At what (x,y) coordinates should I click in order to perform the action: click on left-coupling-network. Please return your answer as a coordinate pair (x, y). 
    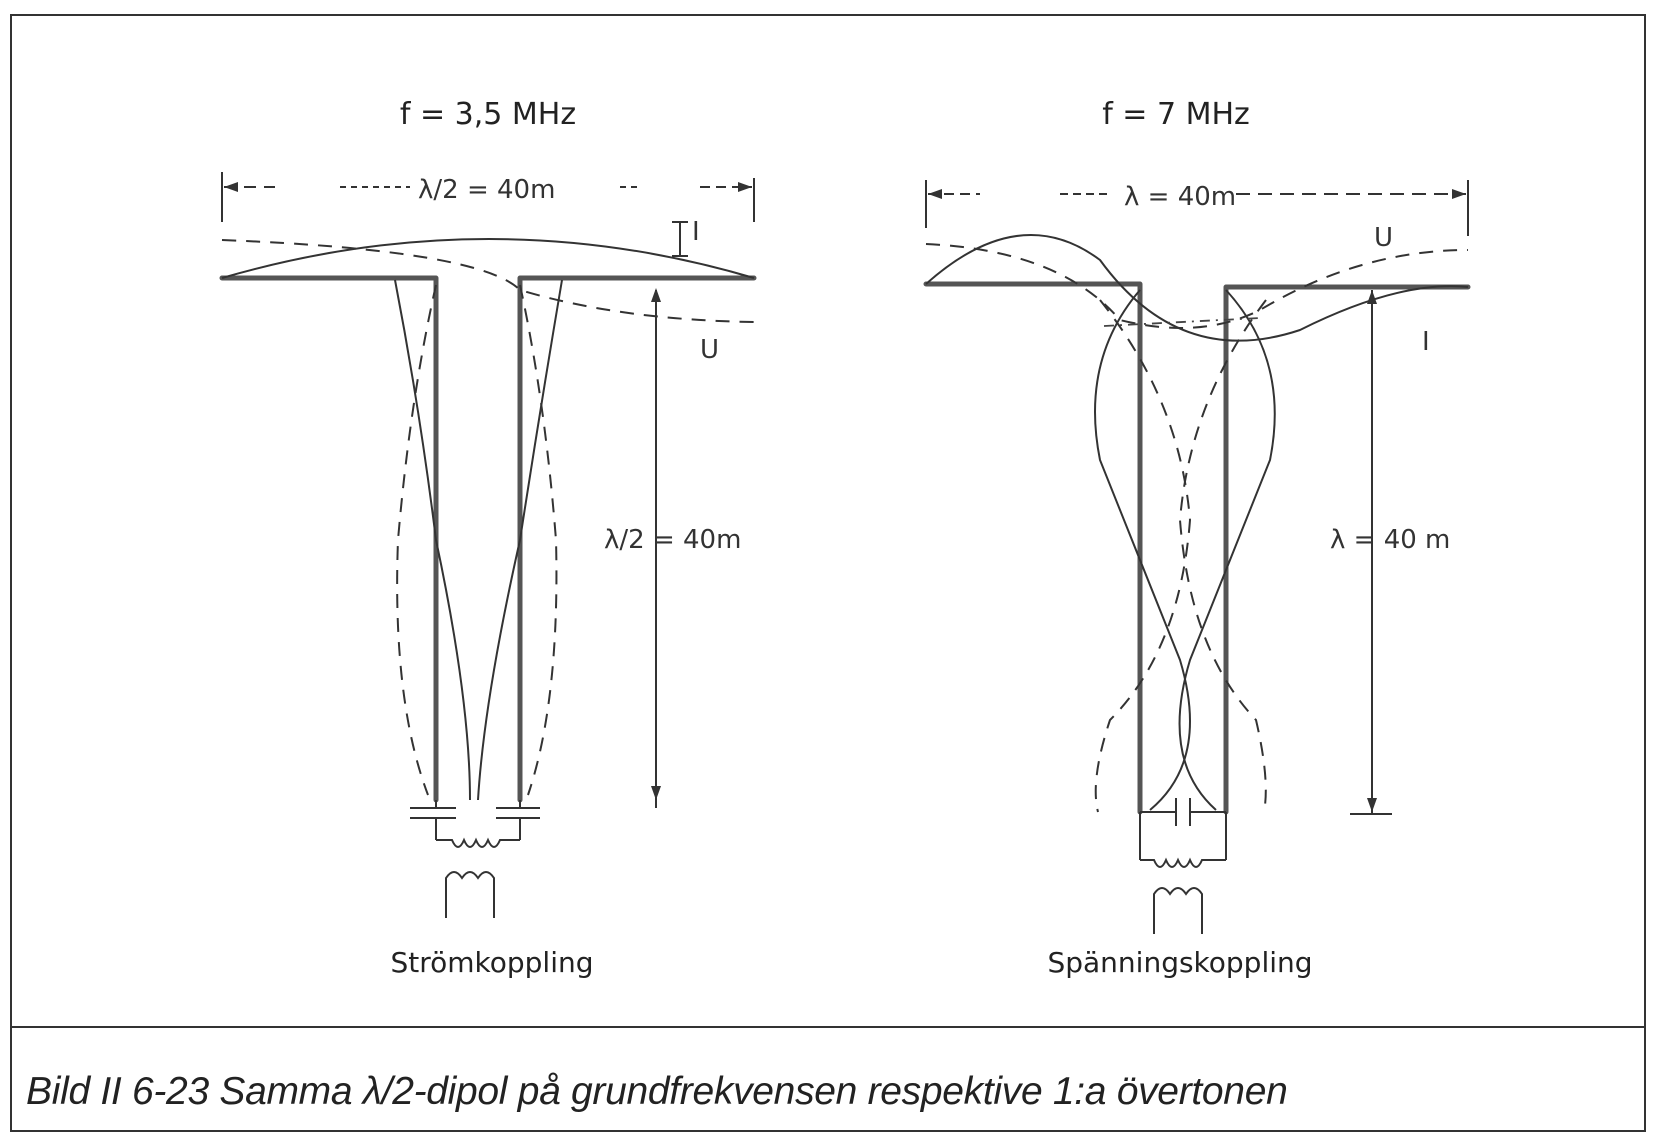
    Looking at the image, I should click on (475, 859).